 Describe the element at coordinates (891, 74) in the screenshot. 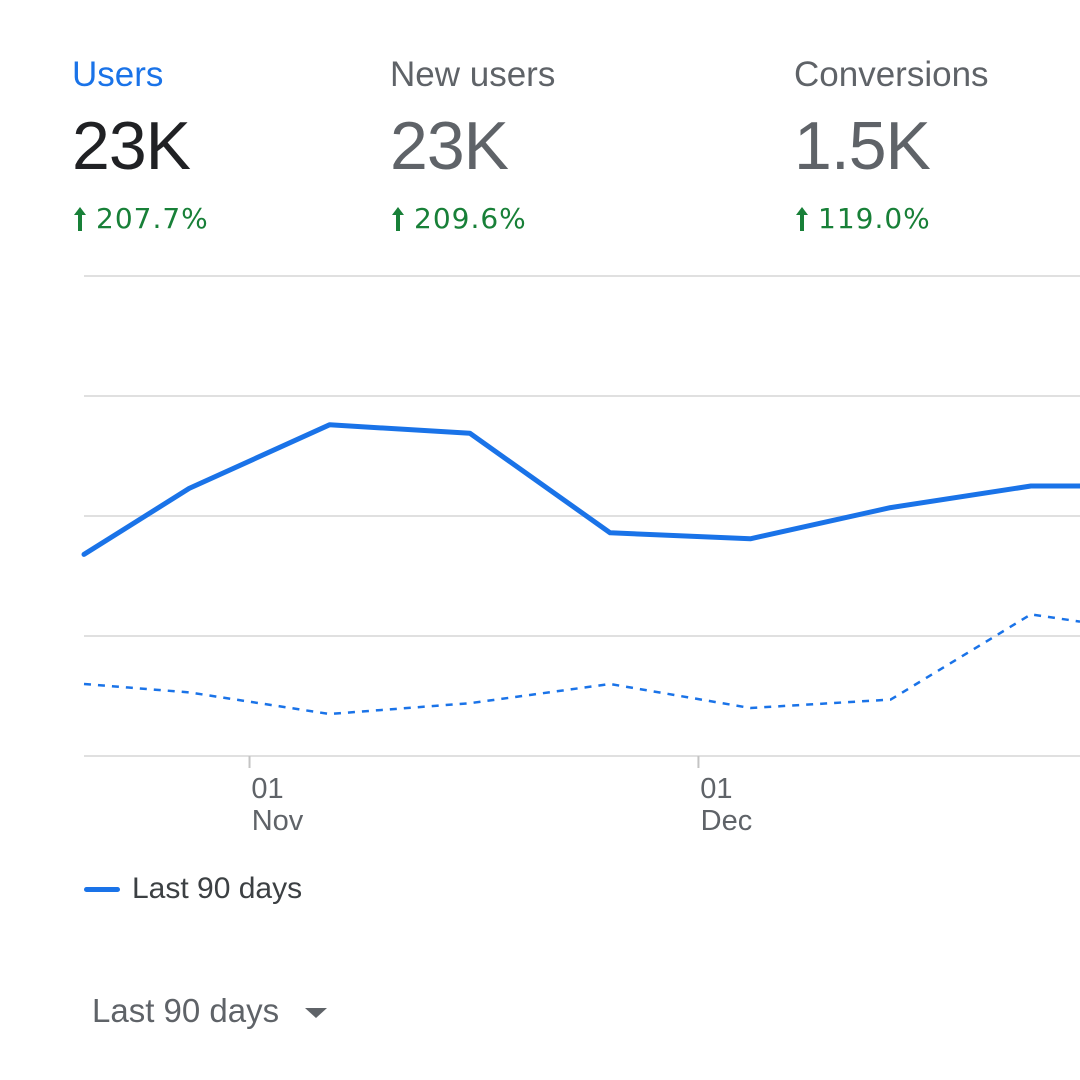

I see `metric-label: Conversions` at that location.